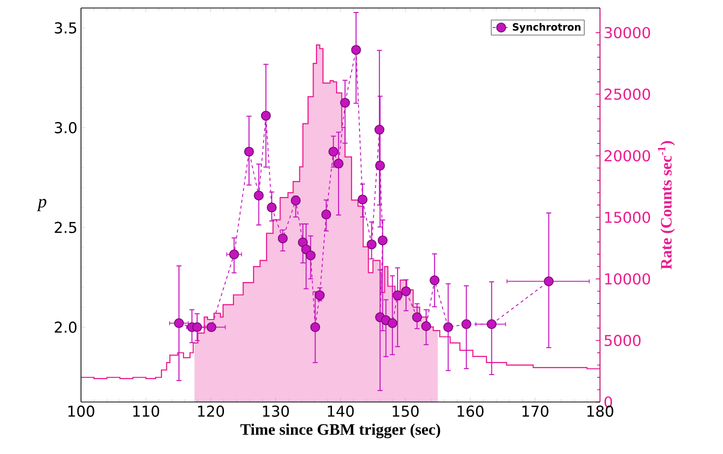  What do you see at coordinates (211, 411) in the screenshot?
I see `x-tick-label: 120` at bounding box center [211, 411].